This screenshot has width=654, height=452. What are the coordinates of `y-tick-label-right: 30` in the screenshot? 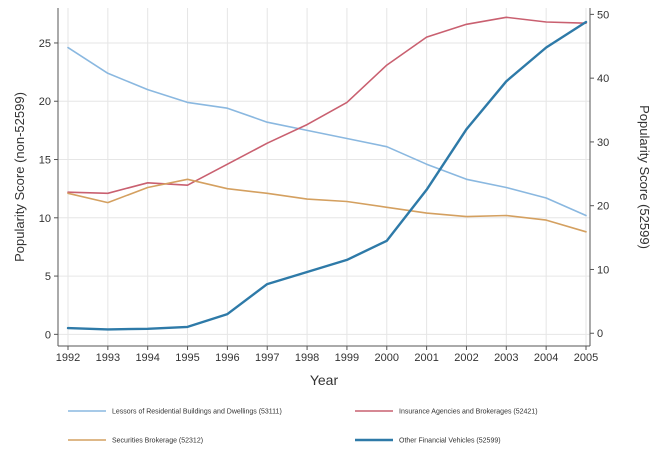 It's located at (603, 143).